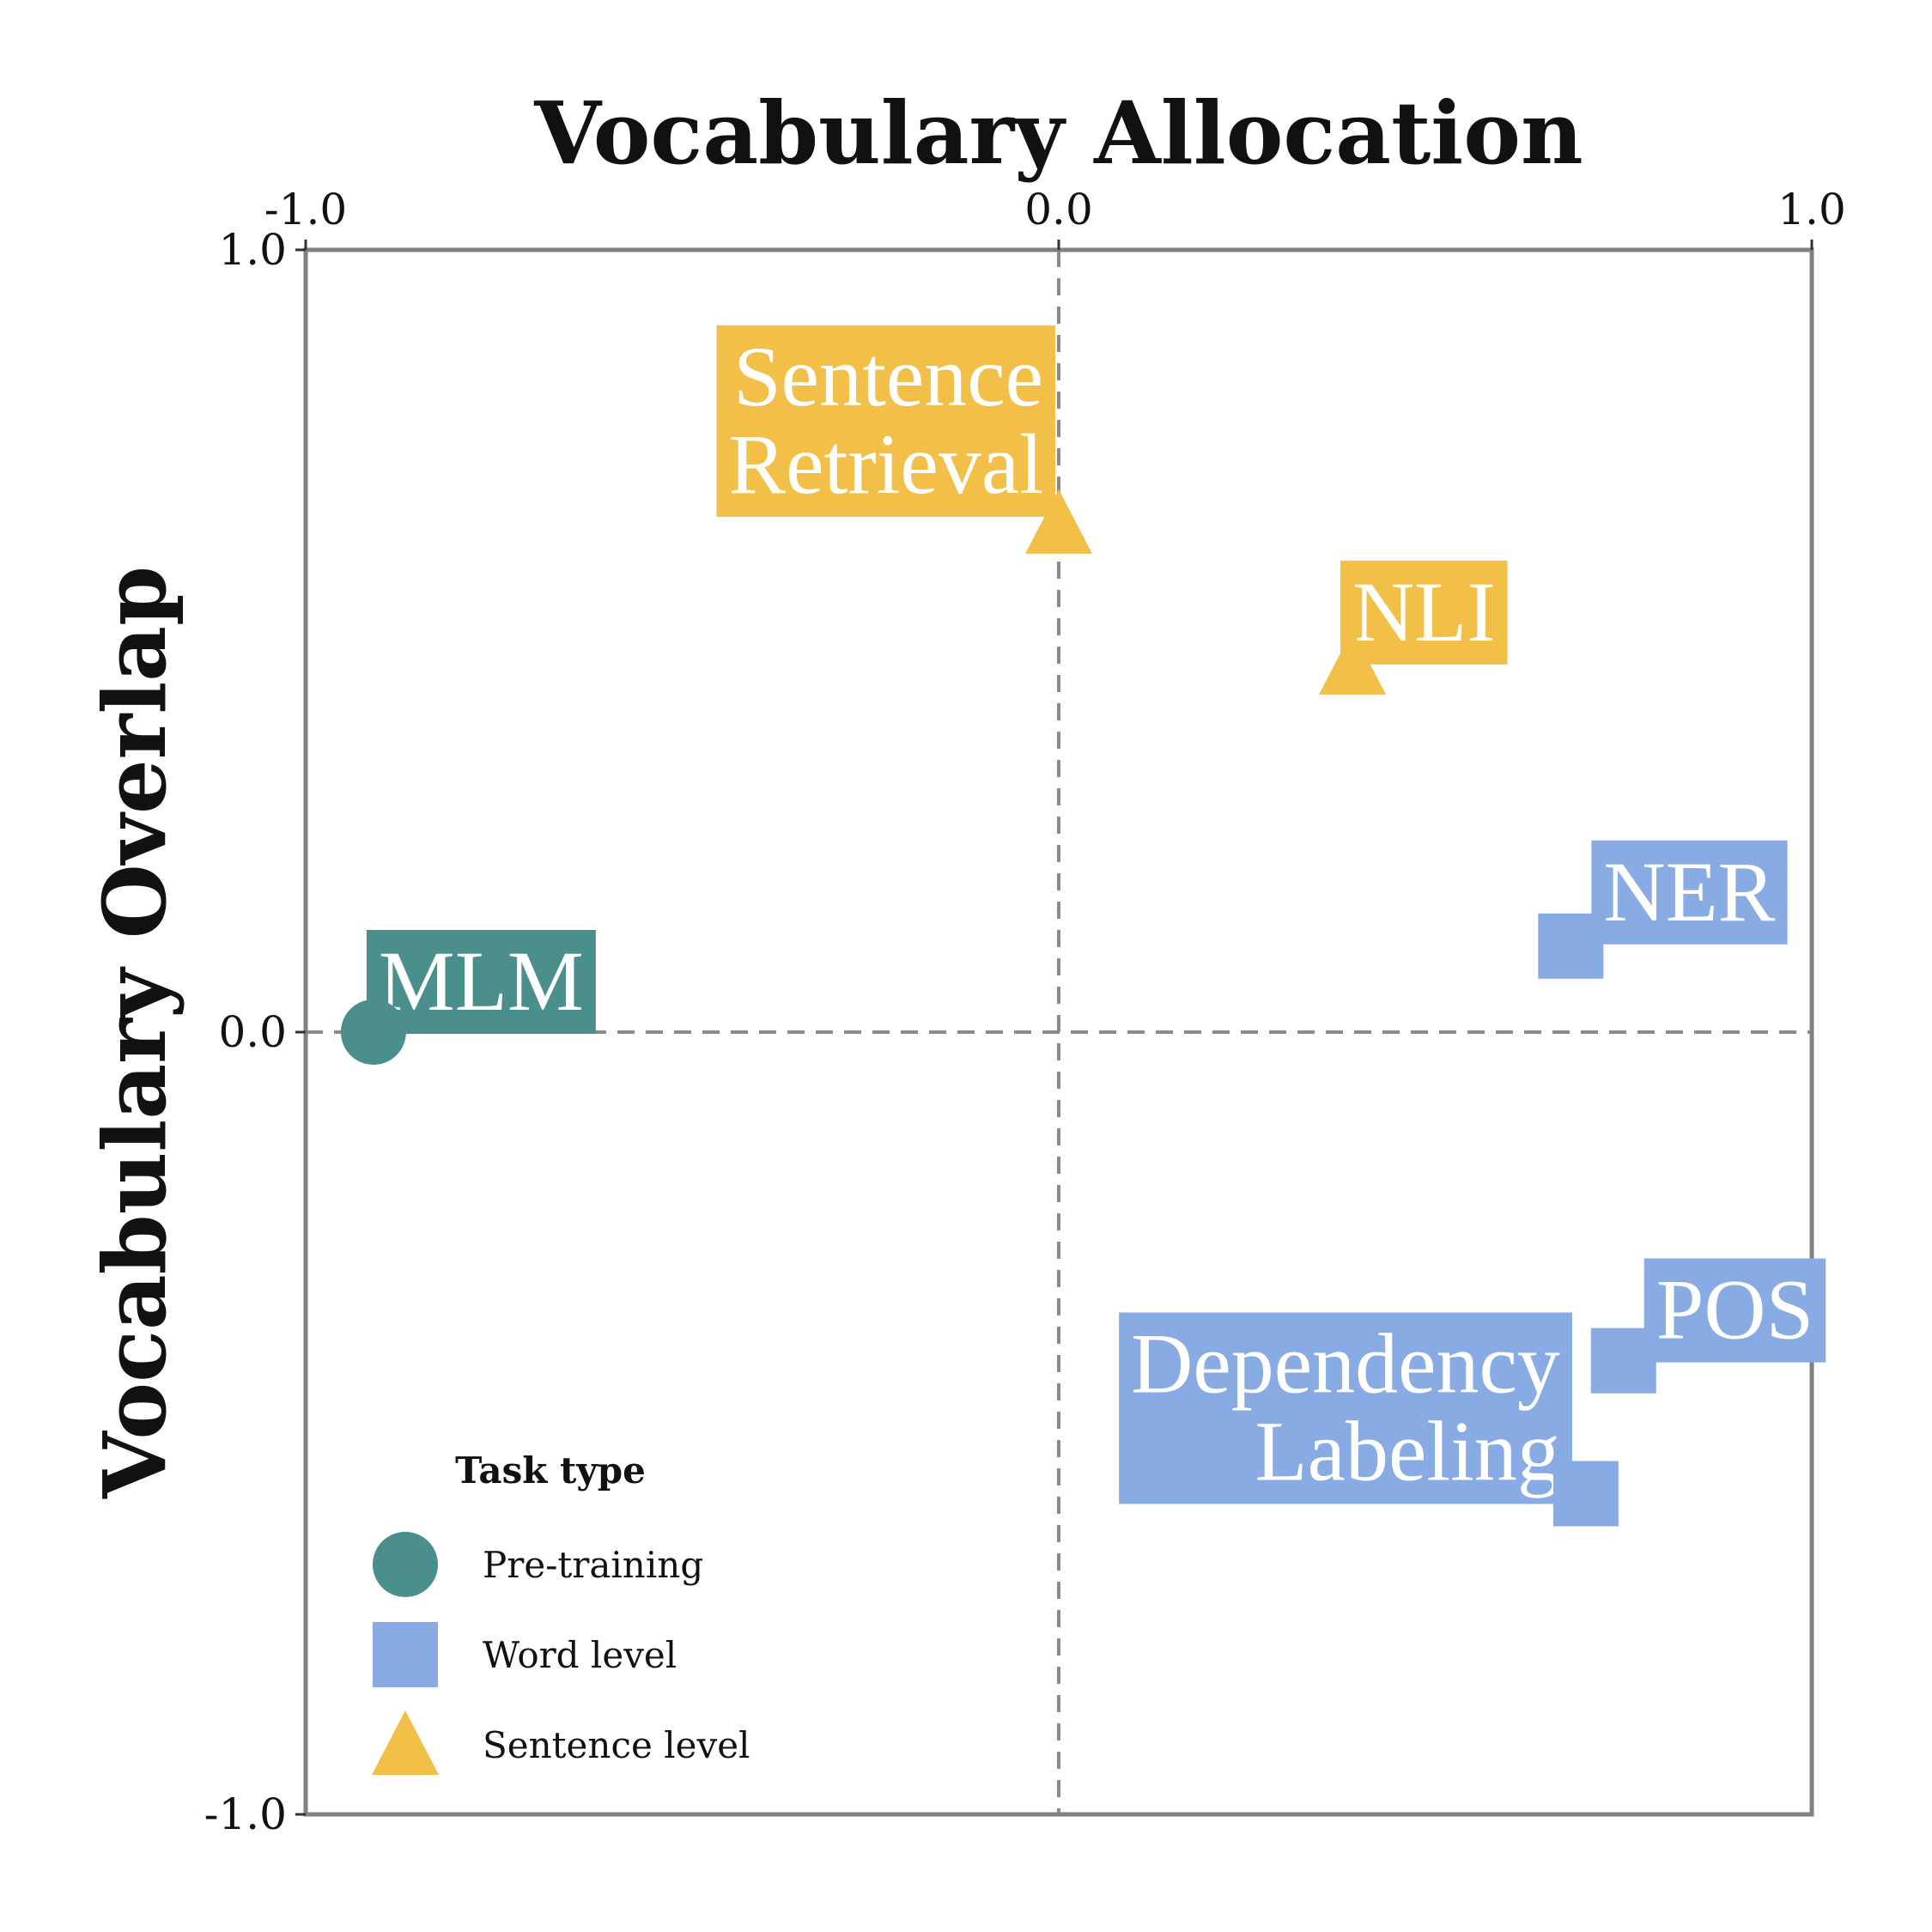  What do you see at coordinates (252, 250) in the screenshot?
I see `y-tick-label: 1.0` at bounding box center [252, 250].